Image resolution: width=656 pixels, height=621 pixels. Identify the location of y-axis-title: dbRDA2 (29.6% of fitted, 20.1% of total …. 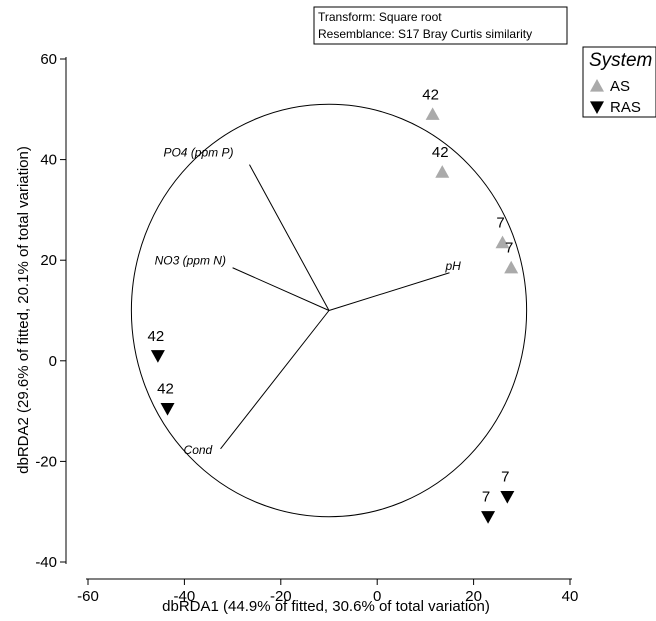
(23, 310).